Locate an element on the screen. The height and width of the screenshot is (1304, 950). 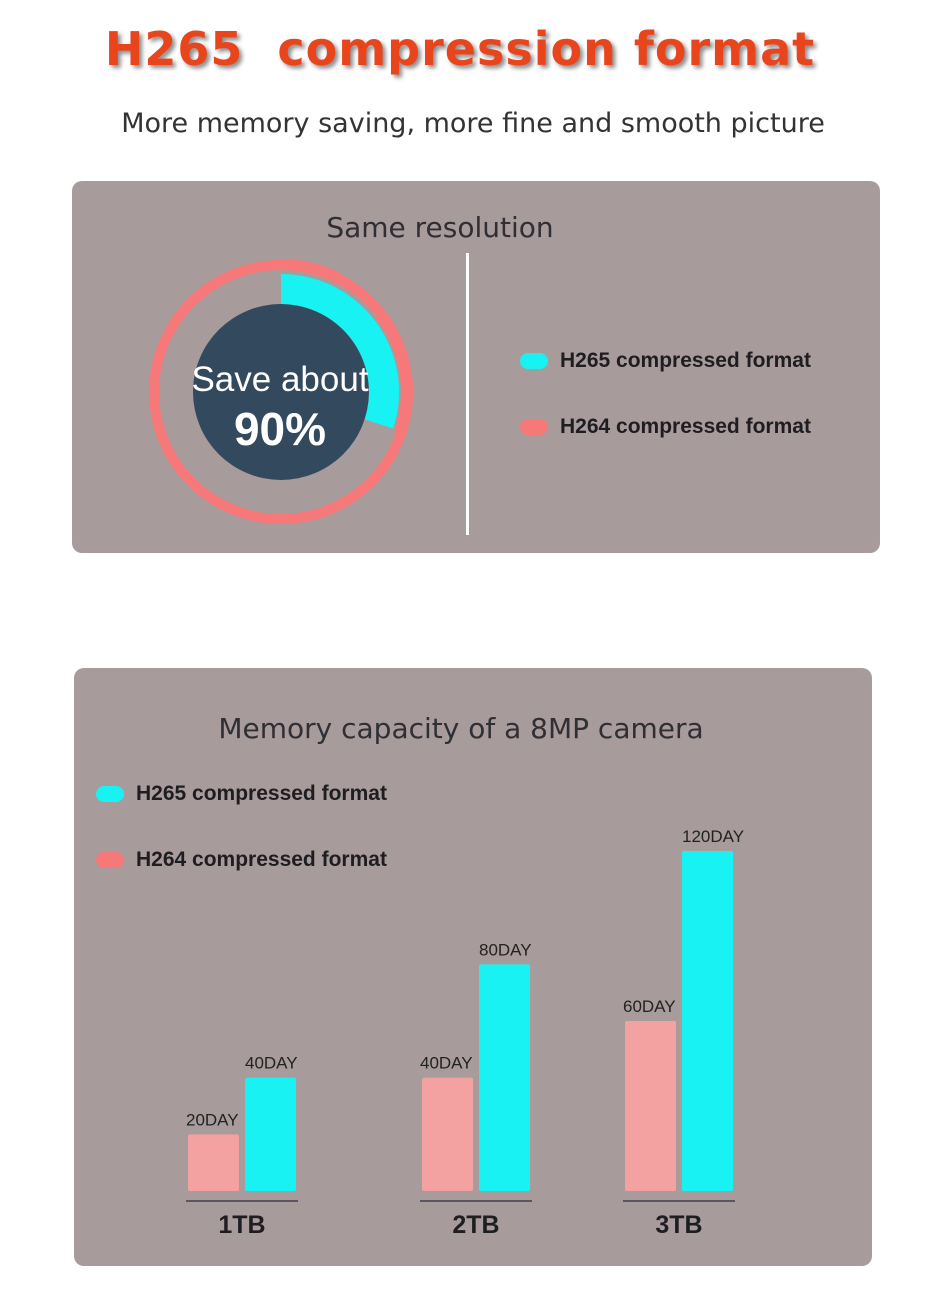
page-title: H265 compression format is located at coordinates (460, 49).